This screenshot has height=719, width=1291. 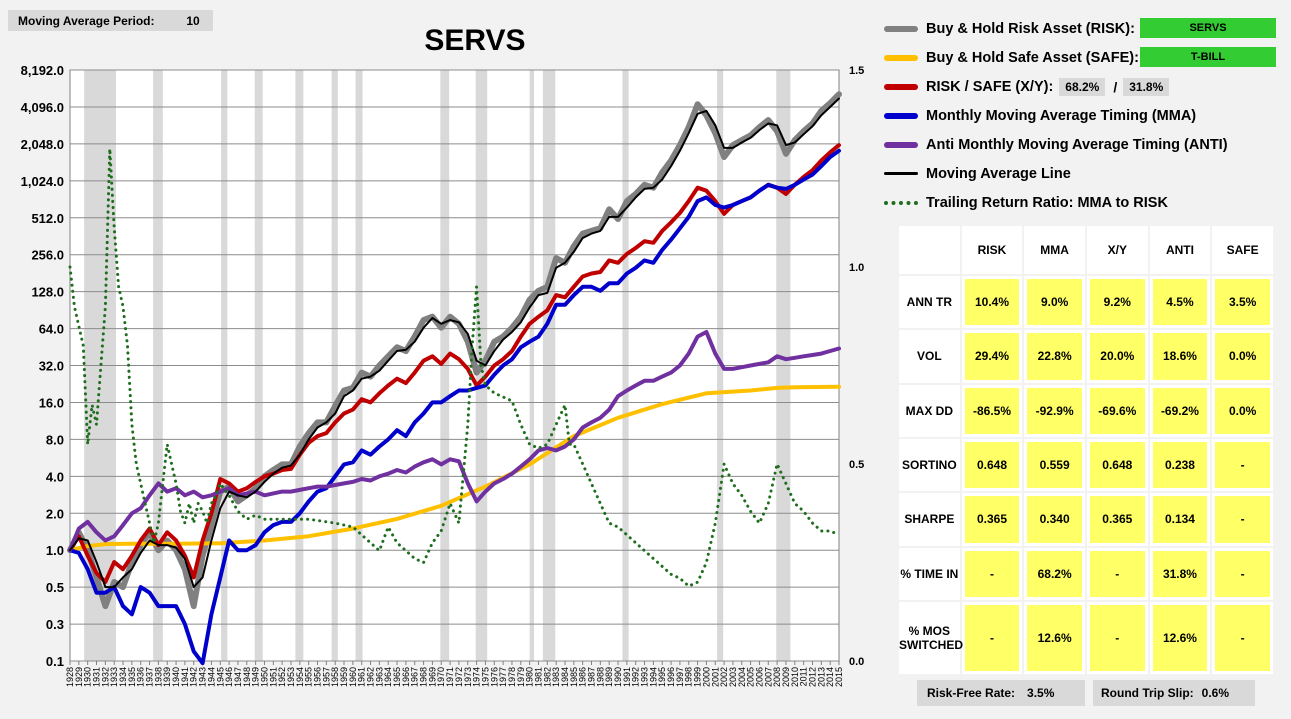 What do you see at coordinates (901, 115) in the screenshot?
I see `mma-swatch` at bounding box center [901, 115].